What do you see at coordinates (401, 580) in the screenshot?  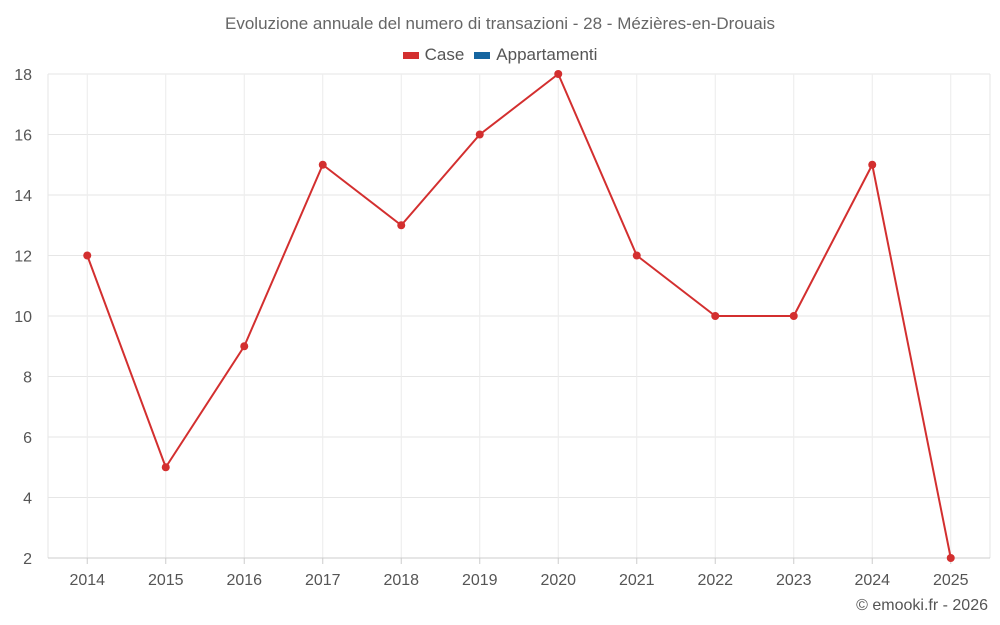 I see `x-tick-label: 2018` at bounding box center [401, 580].